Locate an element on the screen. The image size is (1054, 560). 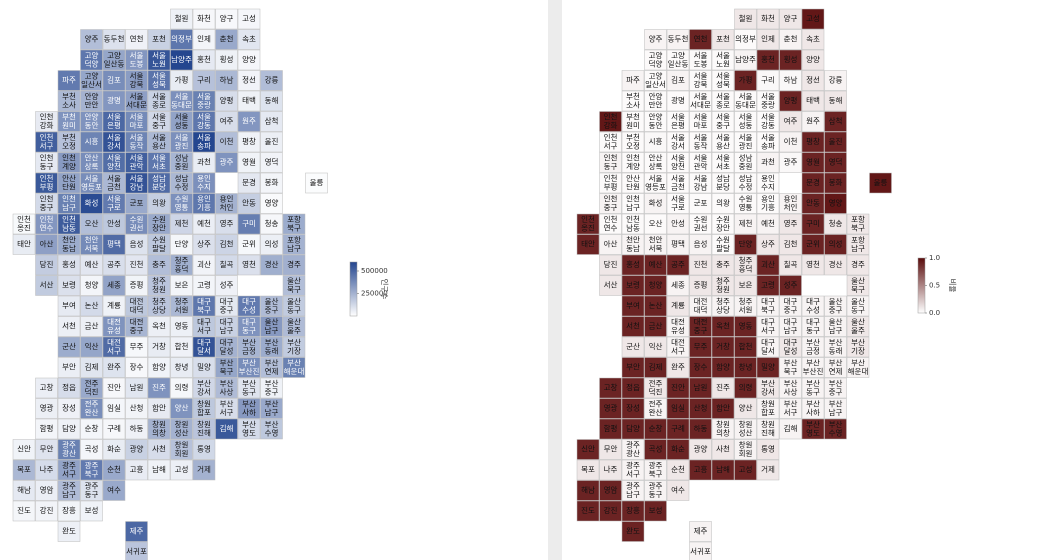
tile-label: 천안 서북 is located at coordinates (656, 243).